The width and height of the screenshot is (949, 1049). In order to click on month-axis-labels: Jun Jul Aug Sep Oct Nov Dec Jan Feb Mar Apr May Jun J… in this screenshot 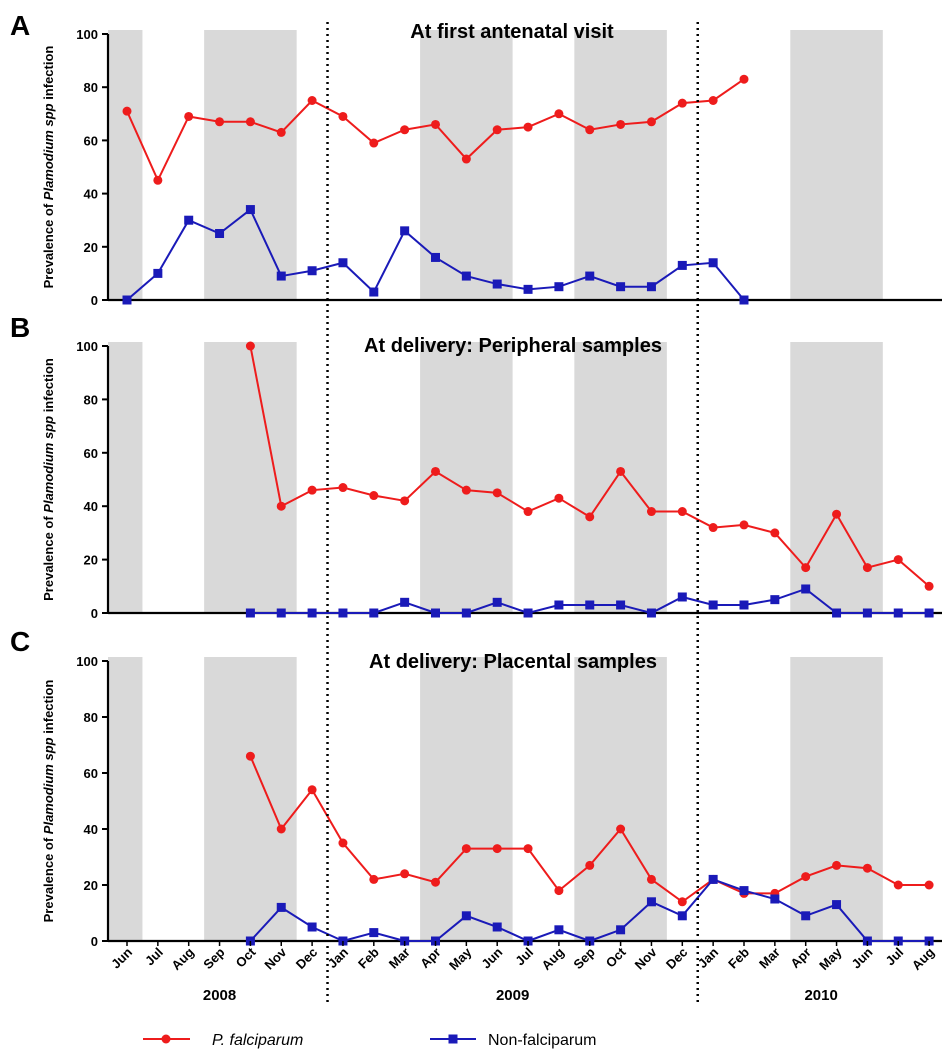, I will do `click(522, 957)`.